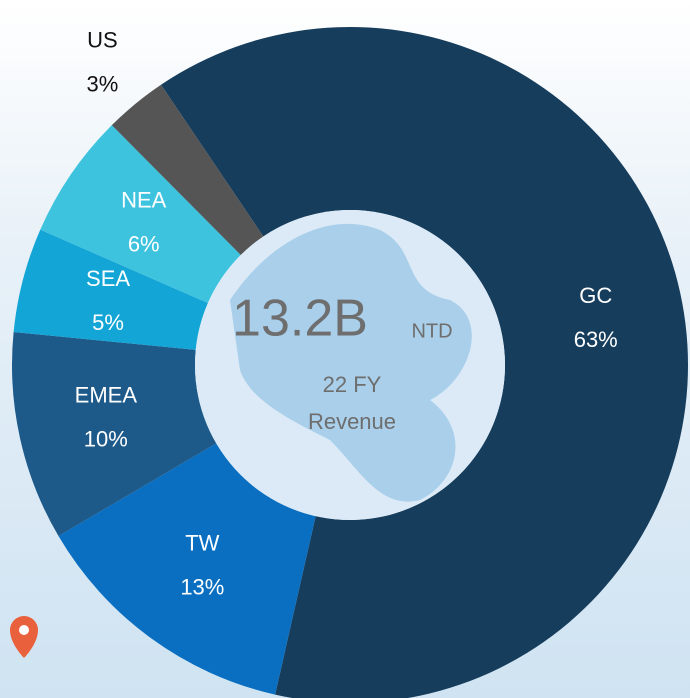  I want to click on slice-name: EMEA, so click(106, 394).